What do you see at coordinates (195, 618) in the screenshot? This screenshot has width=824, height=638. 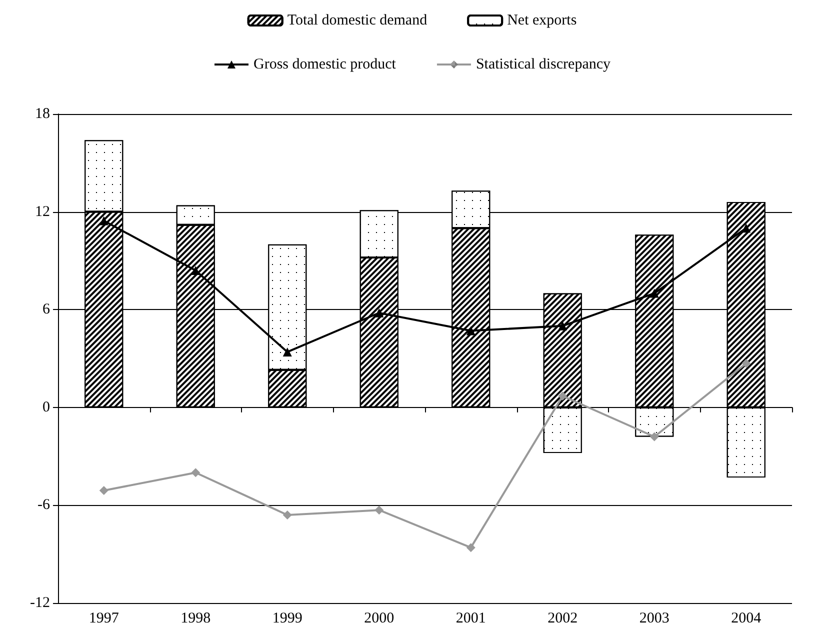 I see `x-tick-label: 1998` at bounding box center [195, 618].